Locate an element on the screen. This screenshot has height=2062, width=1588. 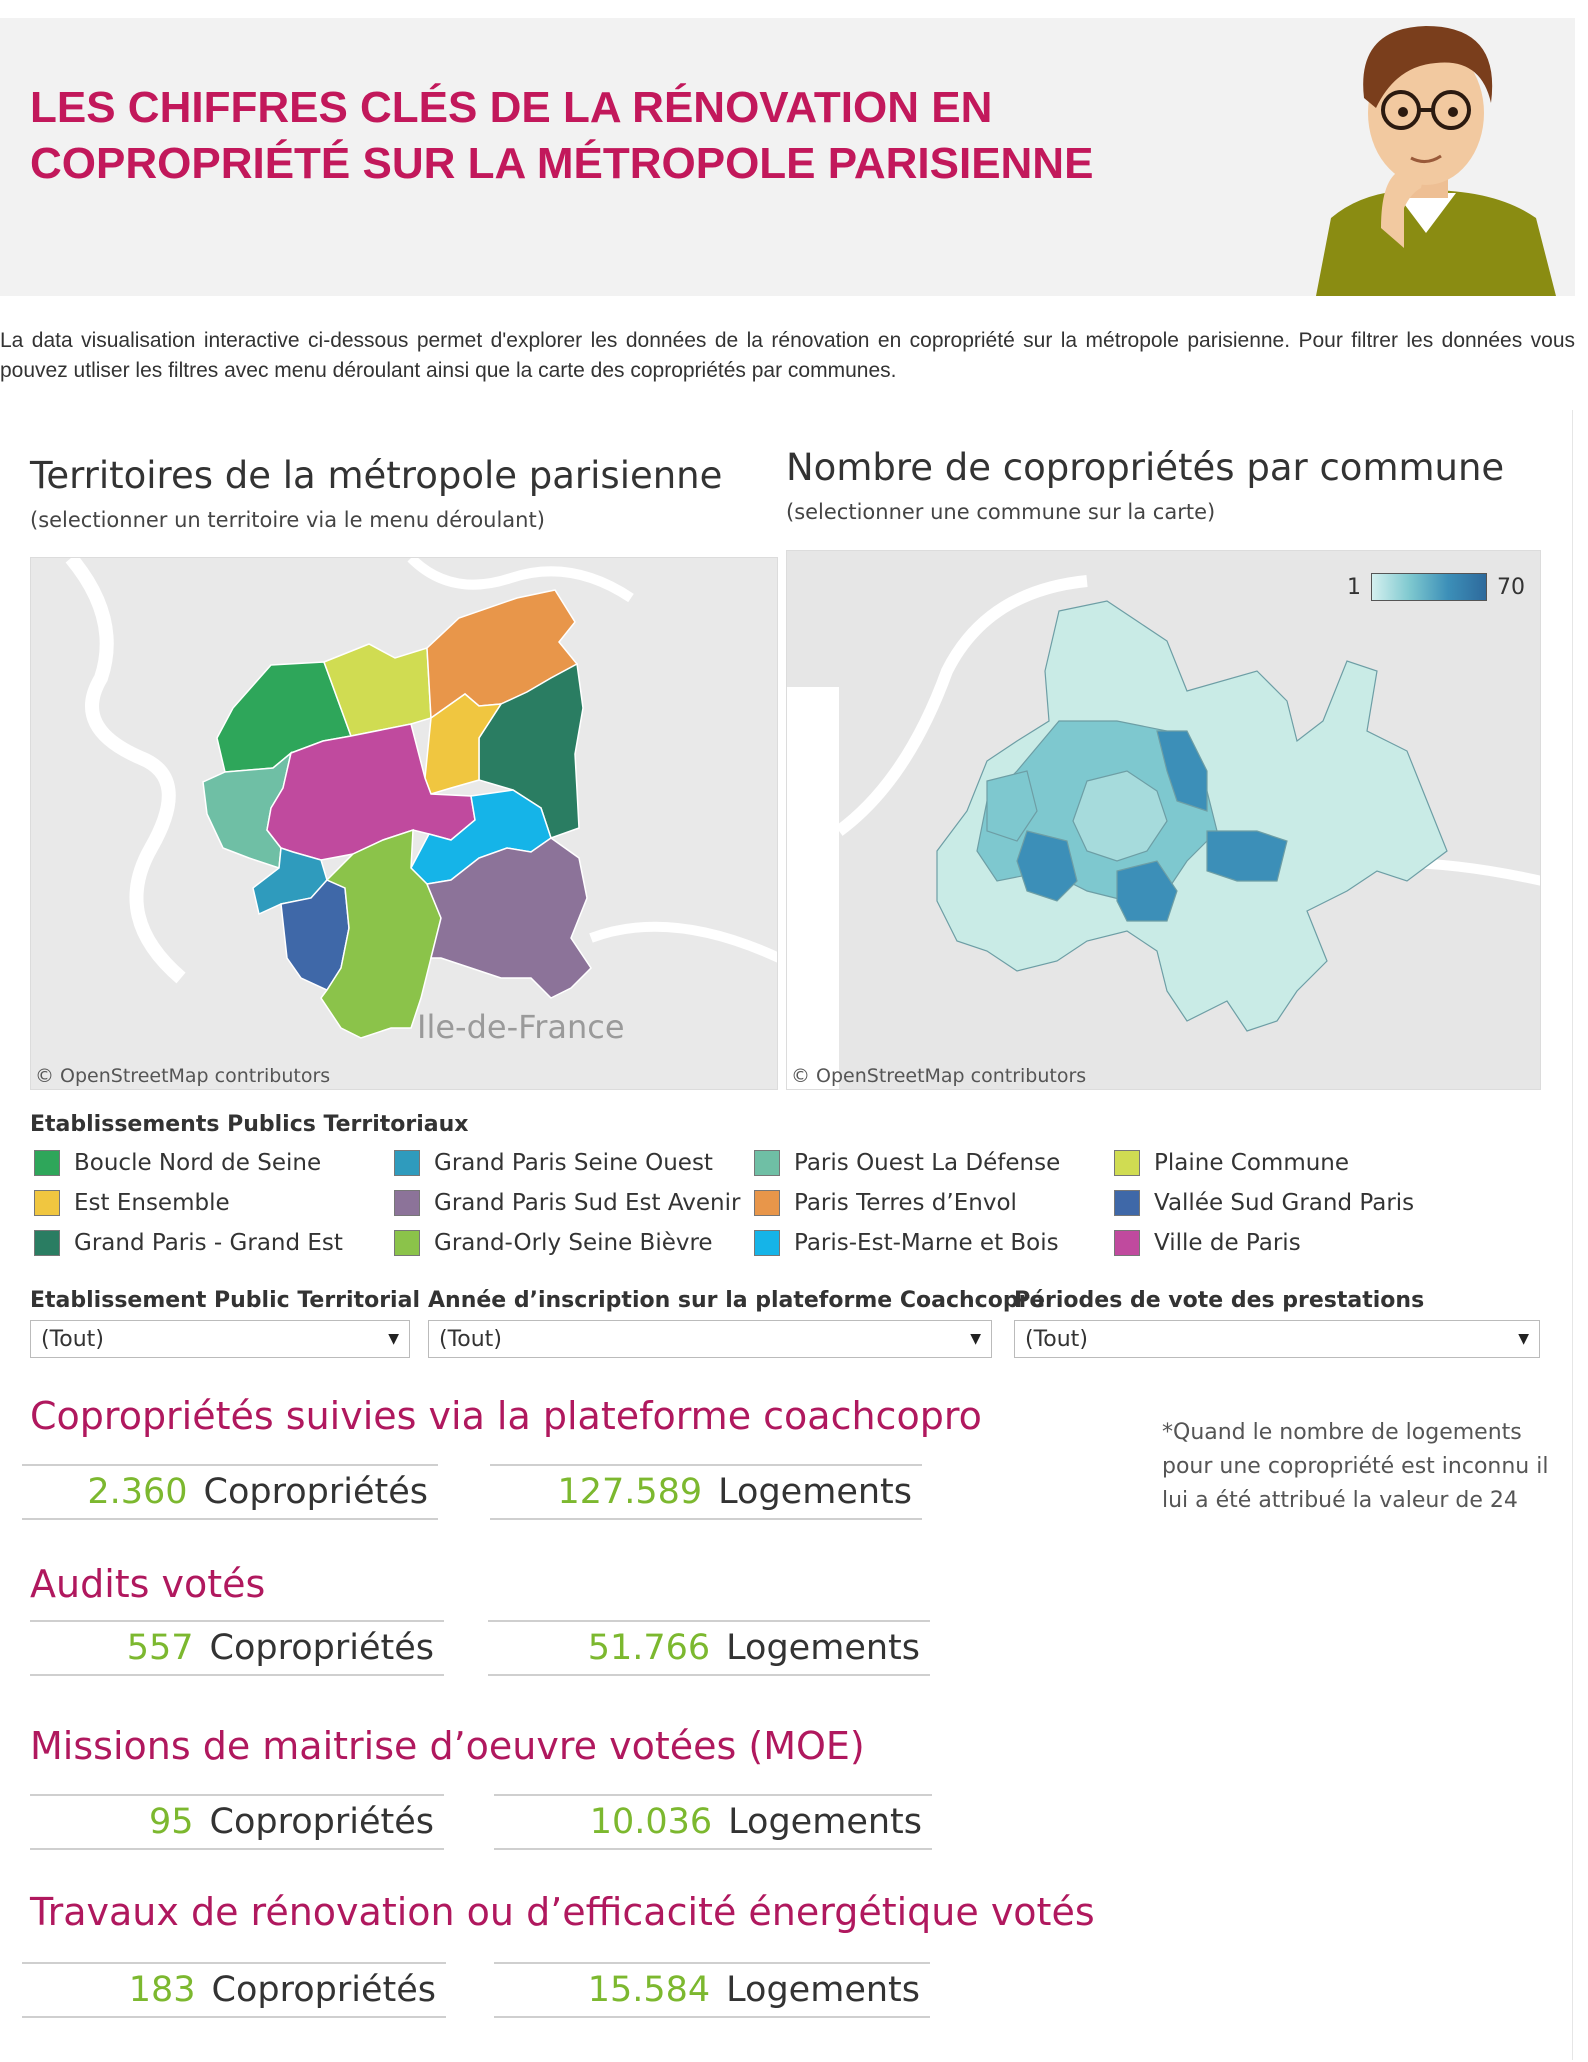
dashboard-border is located at coordinates (1572, 1235).